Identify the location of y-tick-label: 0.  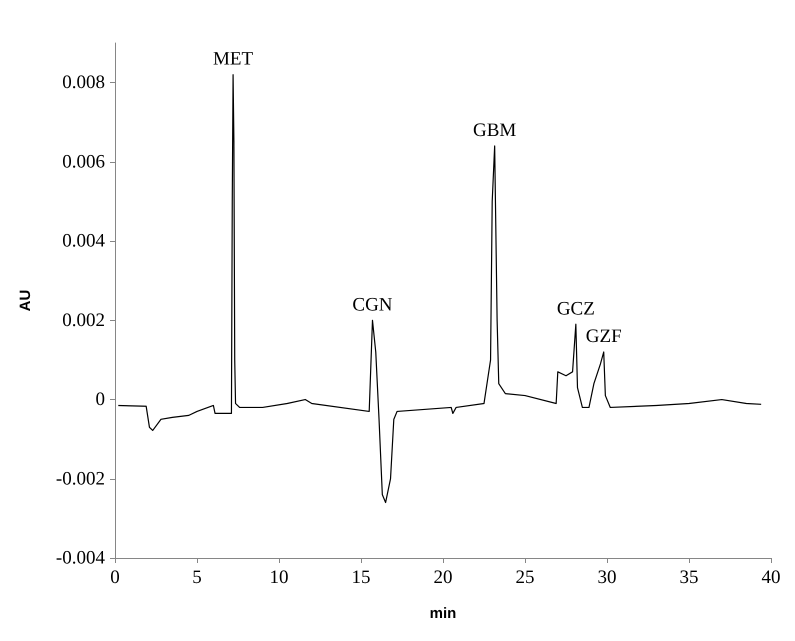
(100, 399).